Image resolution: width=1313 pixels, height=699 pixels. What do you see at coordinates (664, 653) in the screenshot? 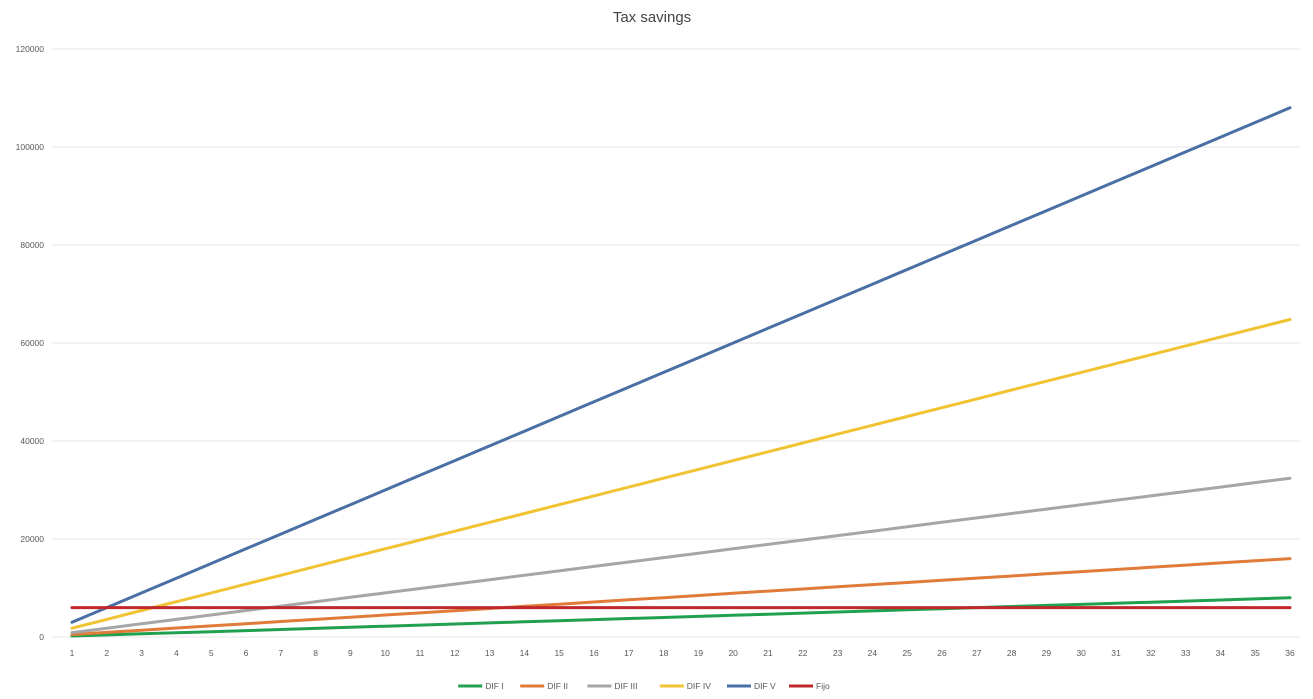
I see `x-tick-label: 18` at bounding box center [664, 653].